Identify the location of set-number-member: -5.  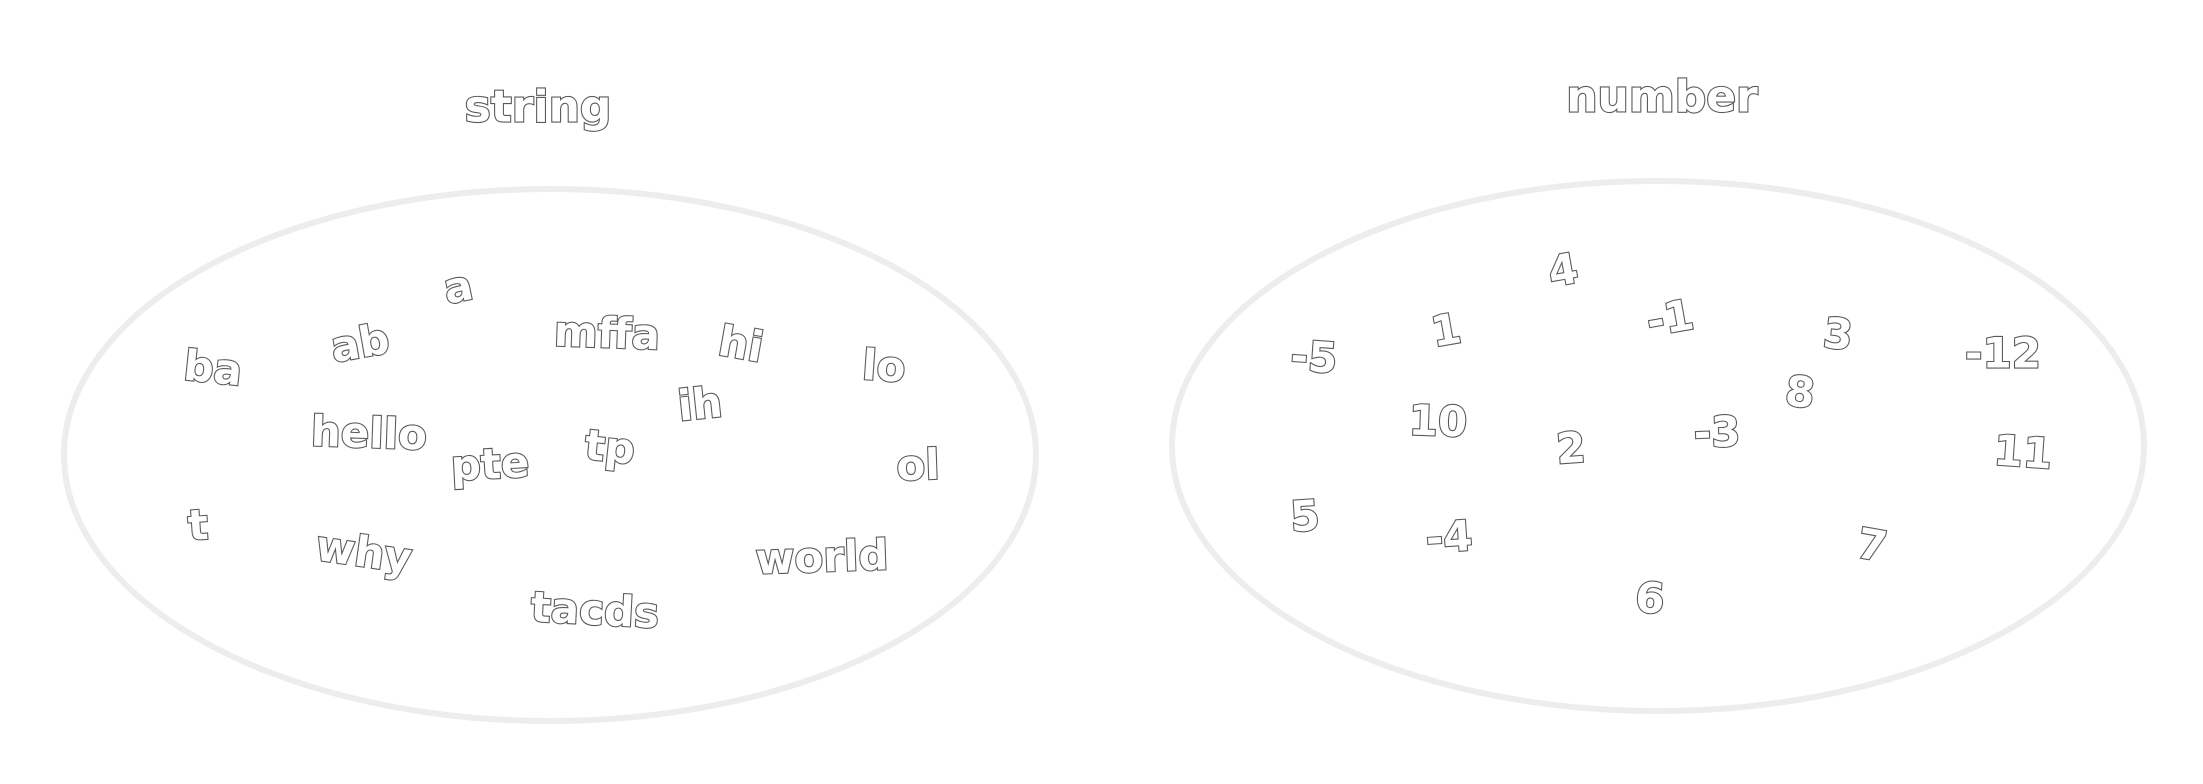
(1314, 357).